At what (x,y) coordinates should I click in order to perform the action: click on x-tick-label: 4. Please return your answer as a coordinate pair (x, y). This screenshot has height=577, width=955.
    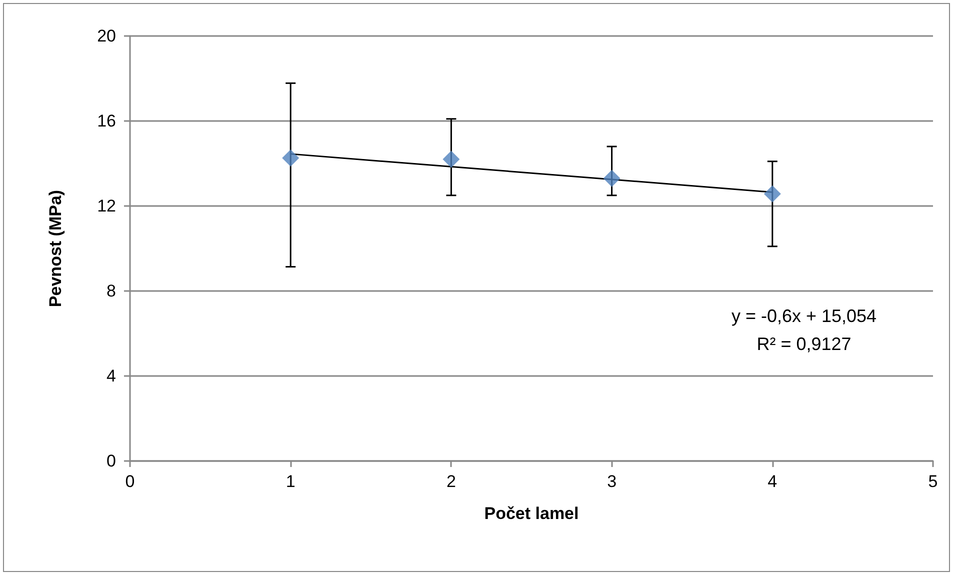
    Looking at the image, I should click on (773, 481).